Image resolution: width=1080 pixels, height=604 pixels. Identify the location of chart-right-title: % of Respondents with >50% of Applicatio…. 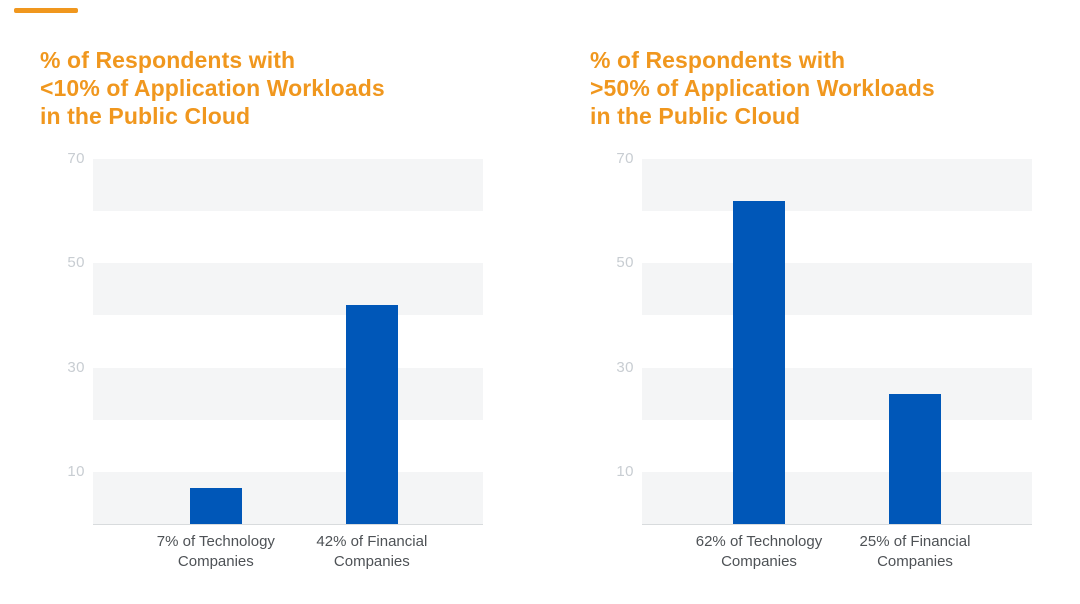
(762, 88).